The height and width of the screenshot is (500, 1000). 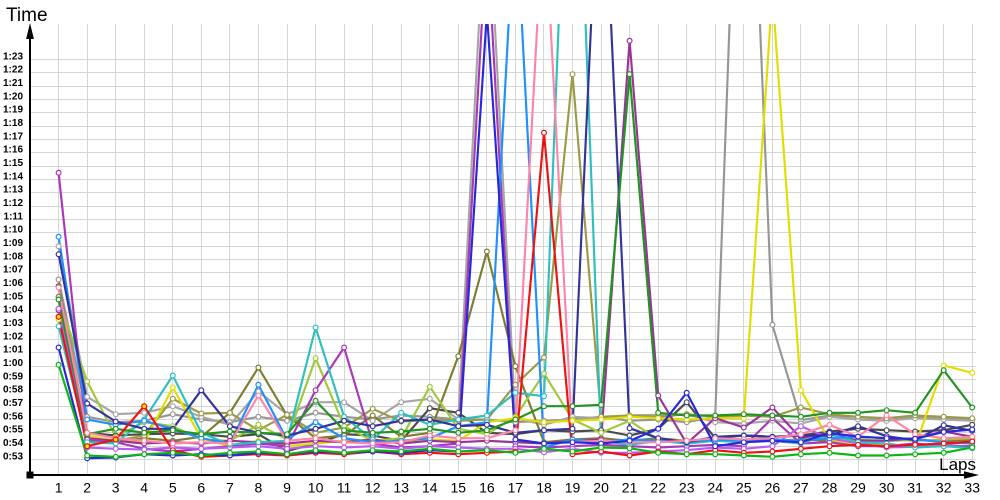 I want to click on svg-text: 33, so click(x=972, y=488).